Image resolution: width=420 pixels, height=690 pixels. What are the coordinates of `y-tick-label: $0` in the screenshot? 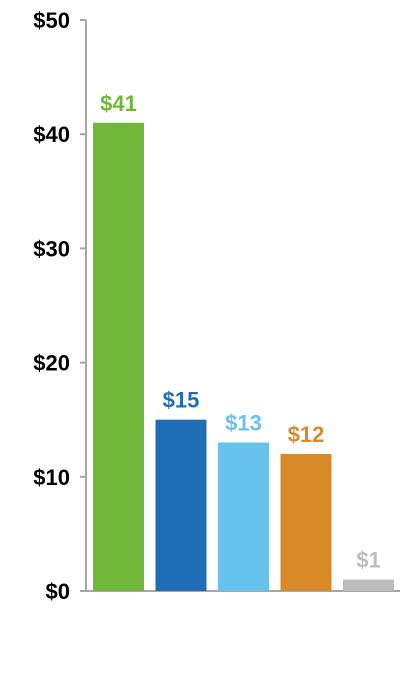 It's located at (58, 591).